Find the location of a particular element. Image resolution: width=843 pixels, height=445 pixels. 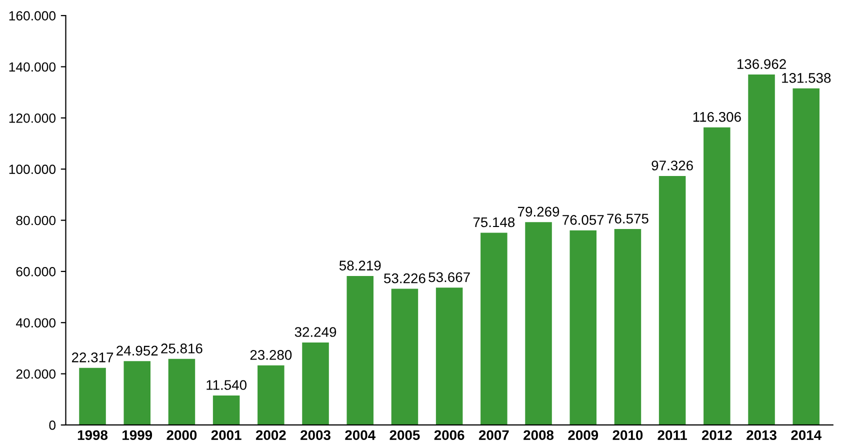

x-tick-label: 2010 is located at coordinates (627, 435).